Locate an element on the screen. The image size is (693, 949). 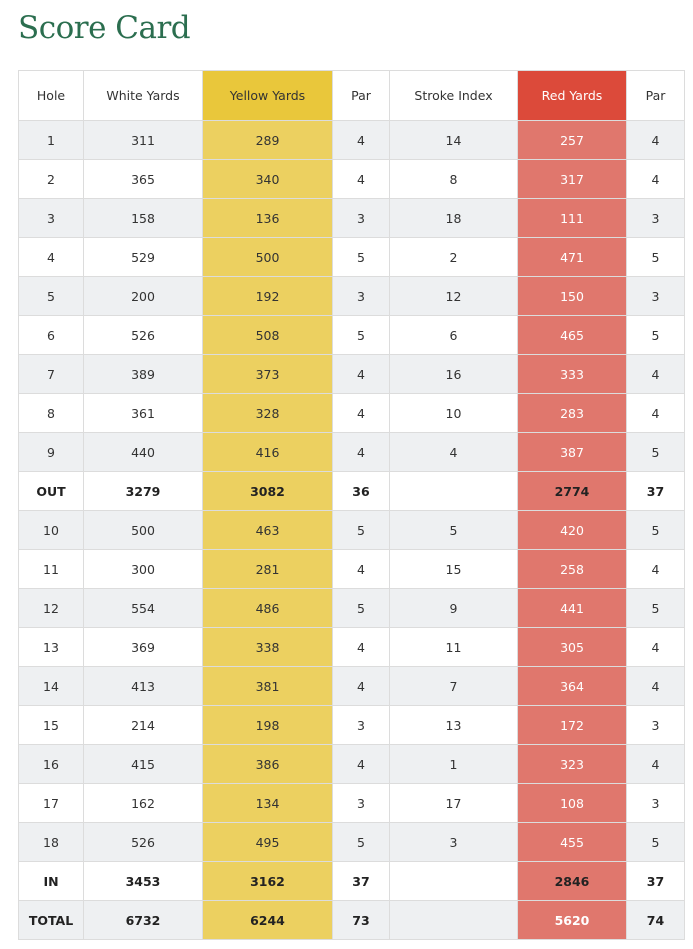
table-cell: 6 is located at coordinates (453, 335).